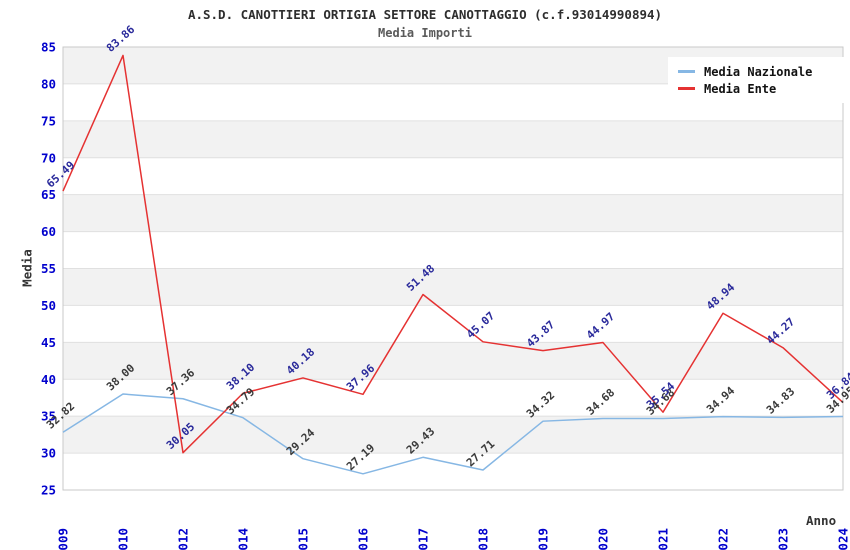 Image resolution: width=850 pixels, height=550 pixels. I want to click on y-tick-label: 30, so click(48, 453).